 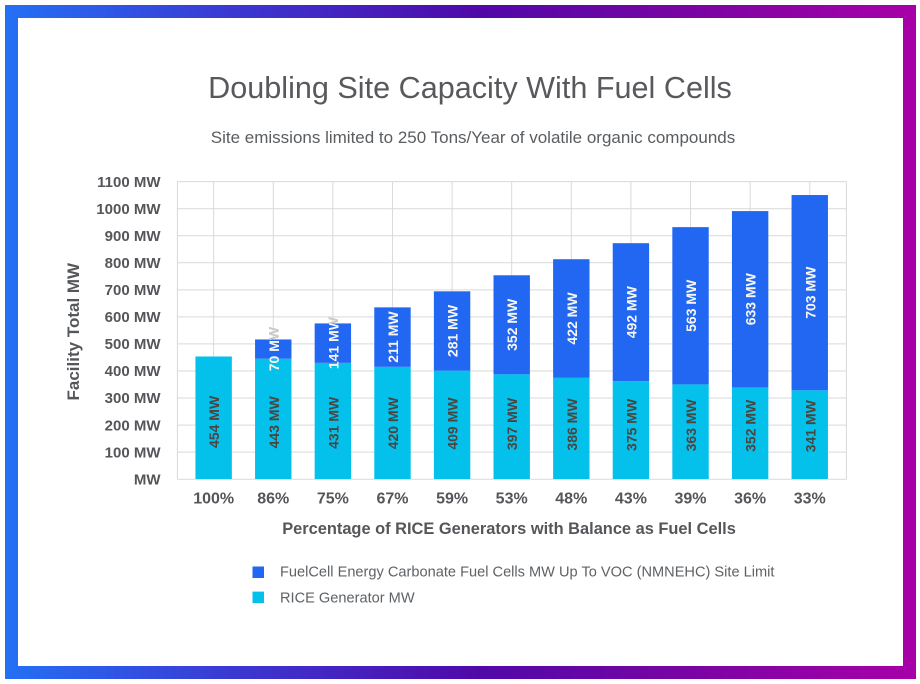 I want to click on svg-text: 563 MW, so click(x=691, y=305).